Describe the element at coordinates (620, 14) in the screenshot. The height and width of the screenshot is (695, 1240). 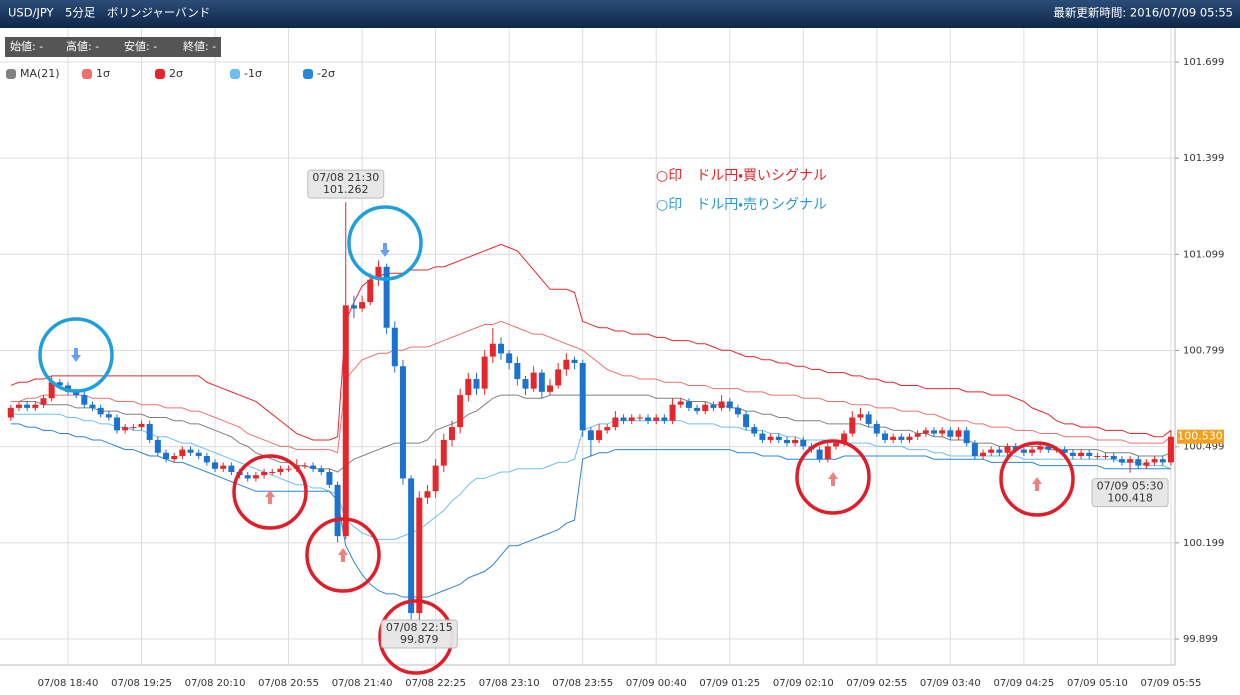
I see `header-bar` at that location.